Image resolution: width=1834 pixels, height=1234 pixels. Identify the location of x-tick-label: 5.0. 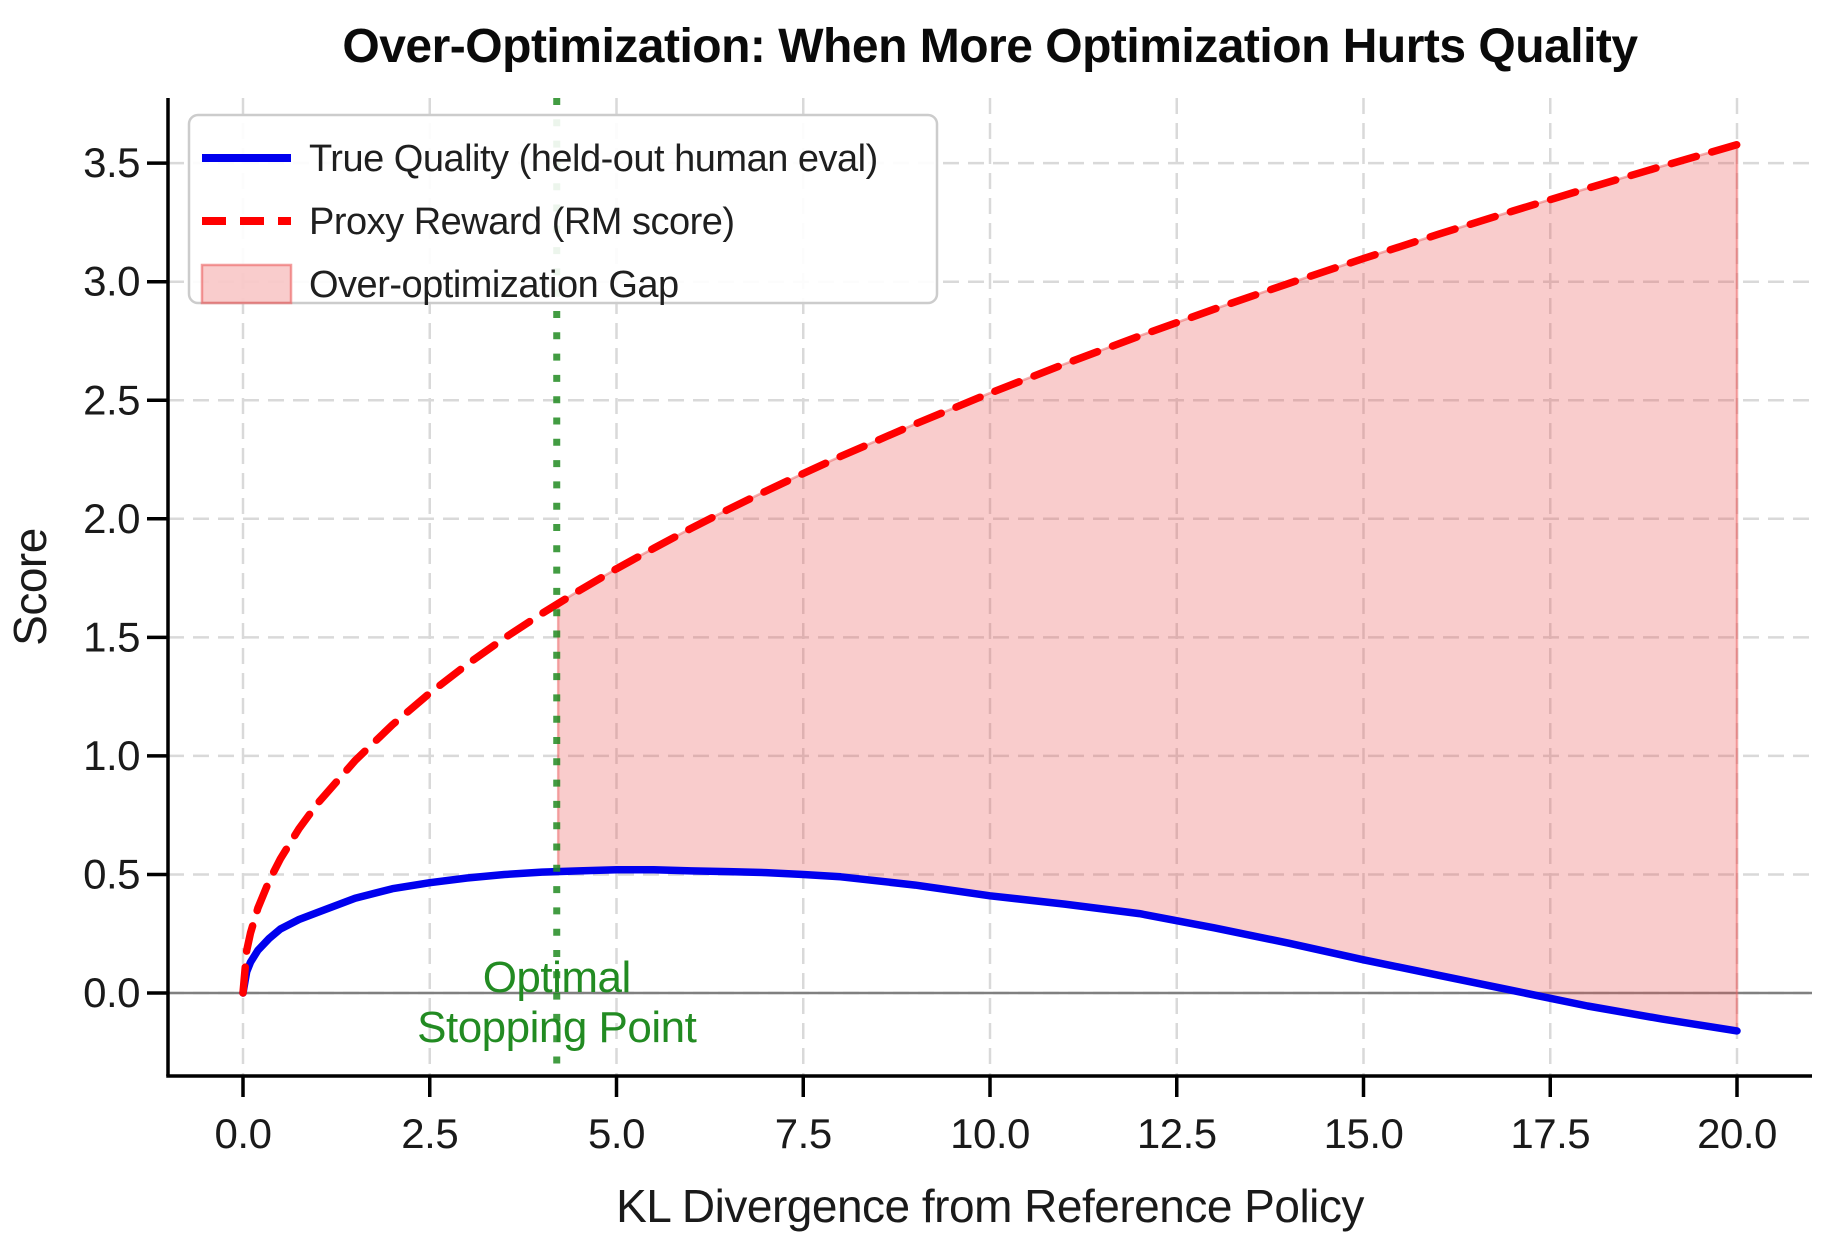
(616, 1133).